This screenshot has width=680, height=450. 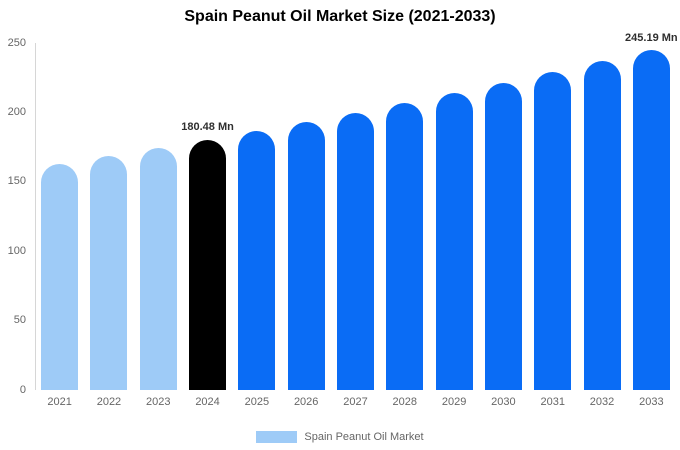 I want to click on y-tick-label: 50, so click(x=19, y=320).